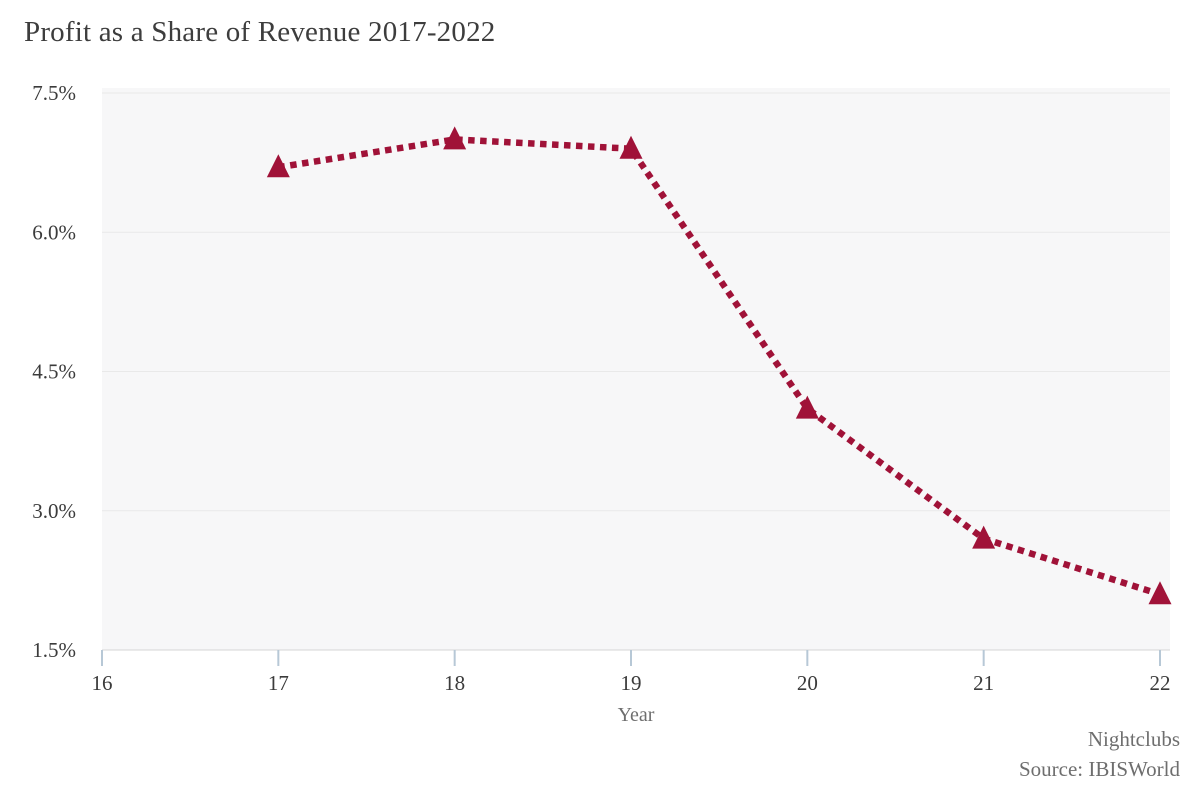 This screenshot has height=800, width=1200. What do you see at coordinates (260, 32) in the screenshot?
I see `chart-title: Profit as a Share of Revenue 2017-2022` at bounding box center [260, 32].